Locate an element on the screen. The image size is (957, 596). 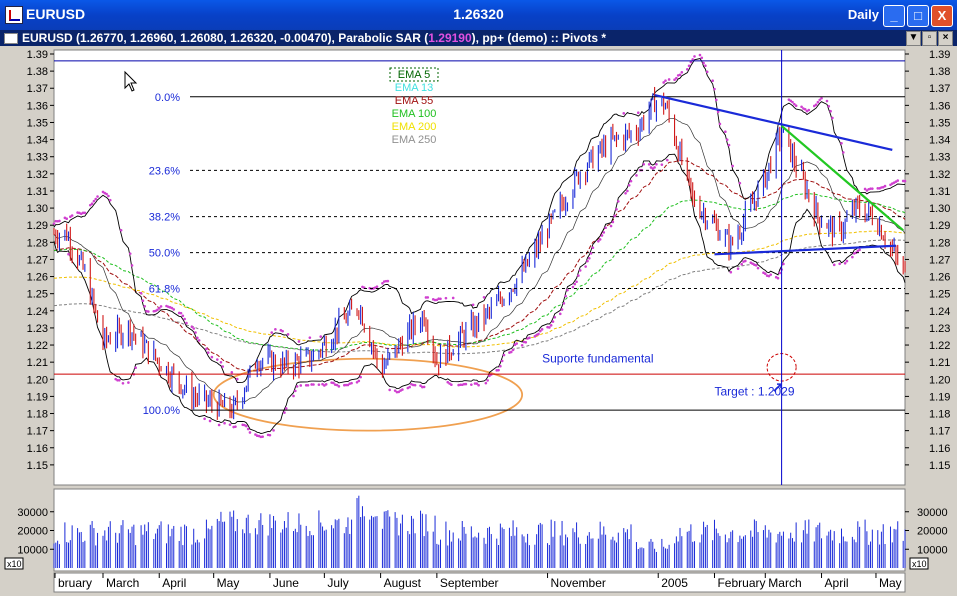
fib-level-label: 50.0% is located at coordinates (164, 254).